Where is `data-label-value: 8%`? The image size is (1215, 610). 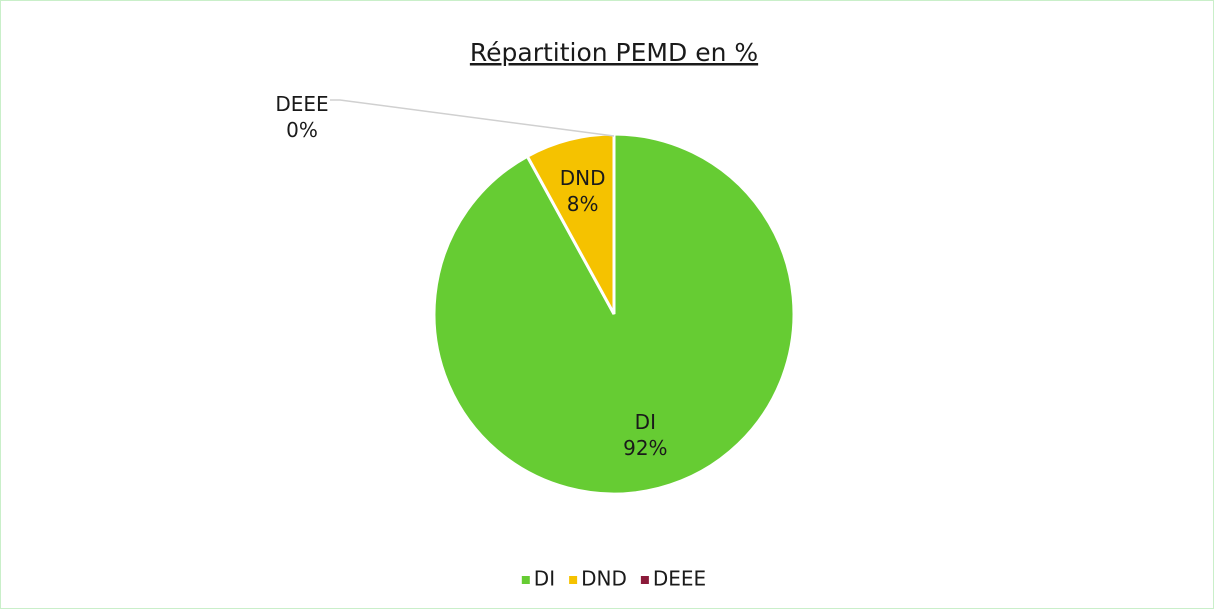
data-label-value: 8% is located at coordinates (583, 203).